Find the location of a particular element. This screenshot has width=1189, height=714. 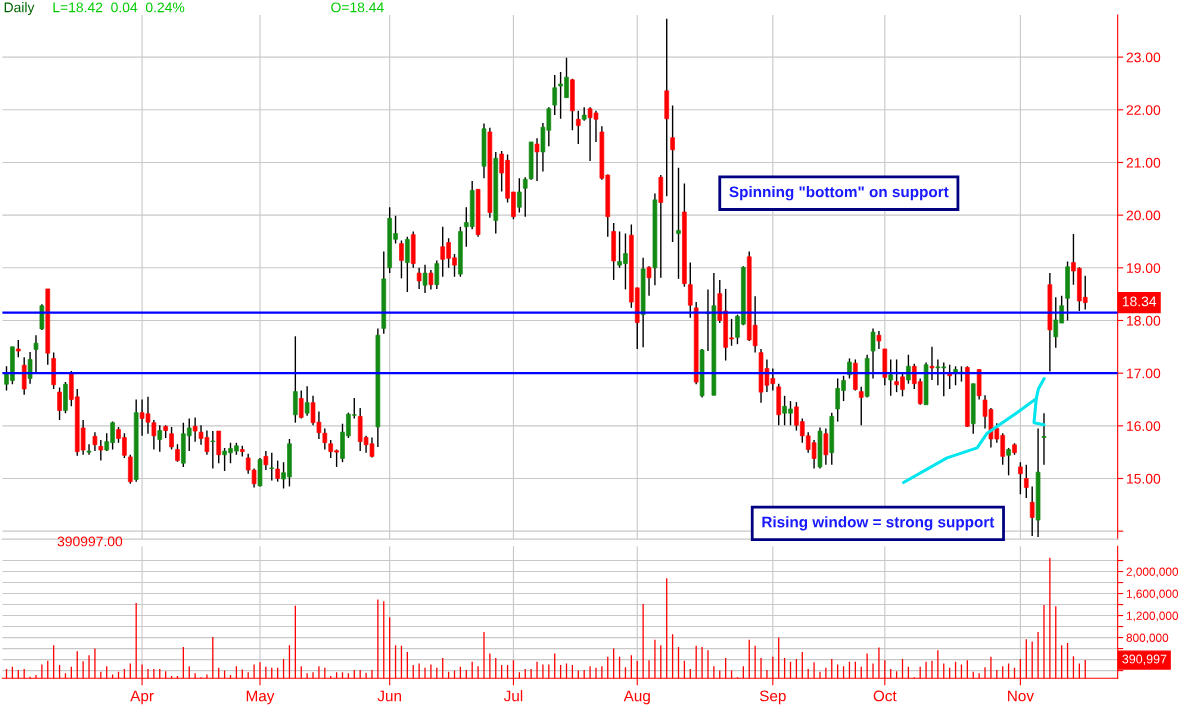

annotation: 390997.00 is located at coordinates (90, 541).